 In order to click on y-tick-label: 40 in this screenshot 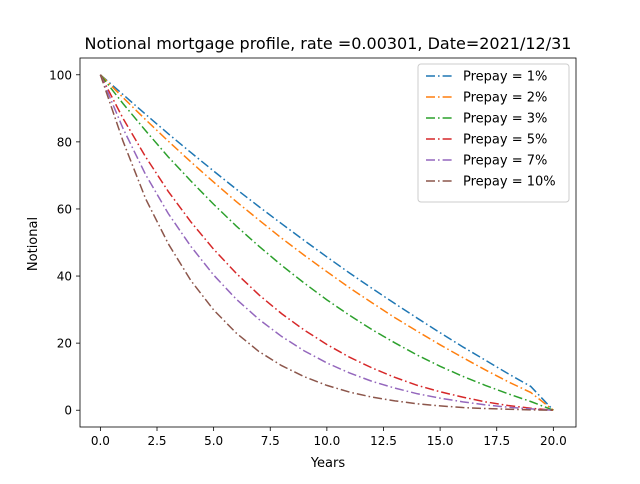, I will do `click(64, 277)`.